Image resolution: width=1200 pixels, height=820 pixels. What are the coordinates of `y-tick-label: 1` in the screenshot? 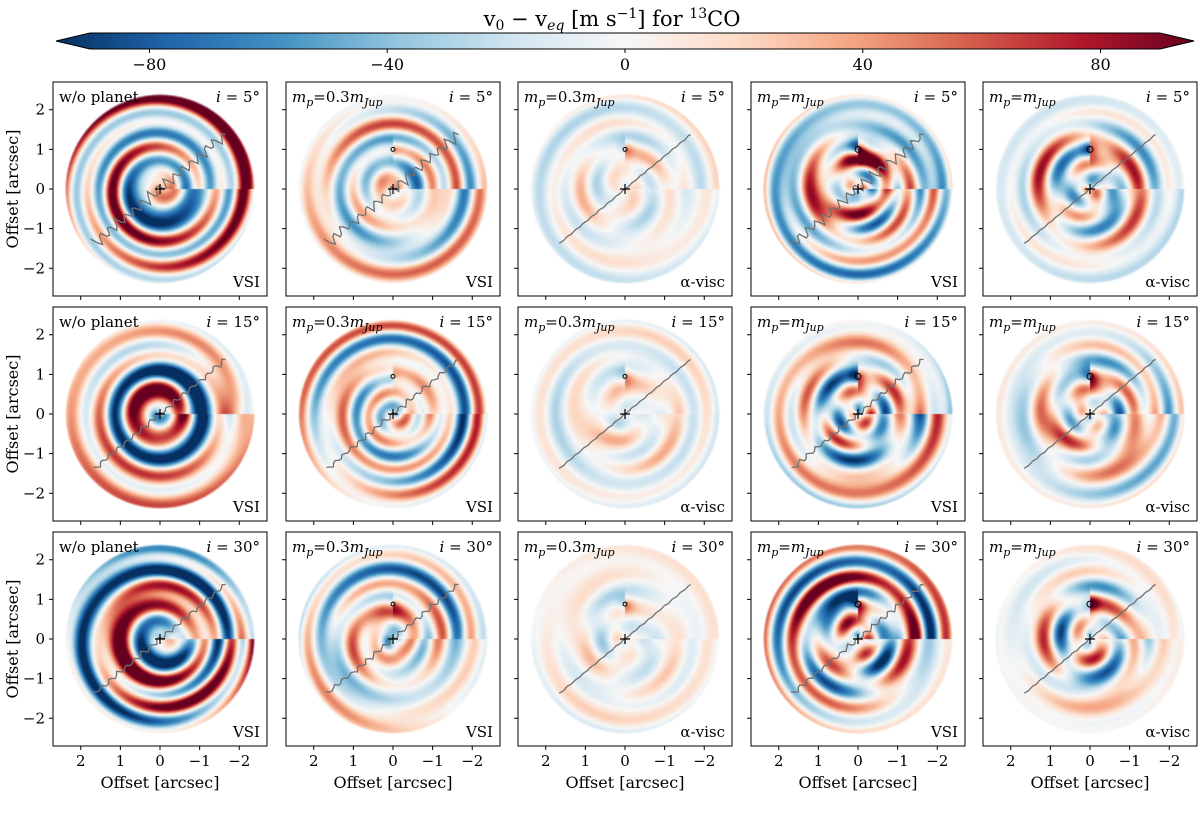 It's located at (40, 599).